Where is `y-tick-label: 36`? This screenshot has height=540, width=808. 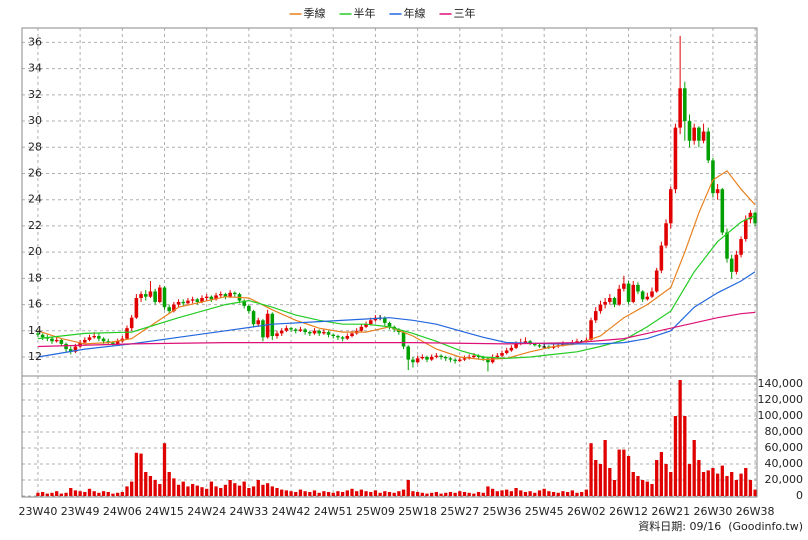 y-tick-label: 36 is located at coordinates (35, 41).